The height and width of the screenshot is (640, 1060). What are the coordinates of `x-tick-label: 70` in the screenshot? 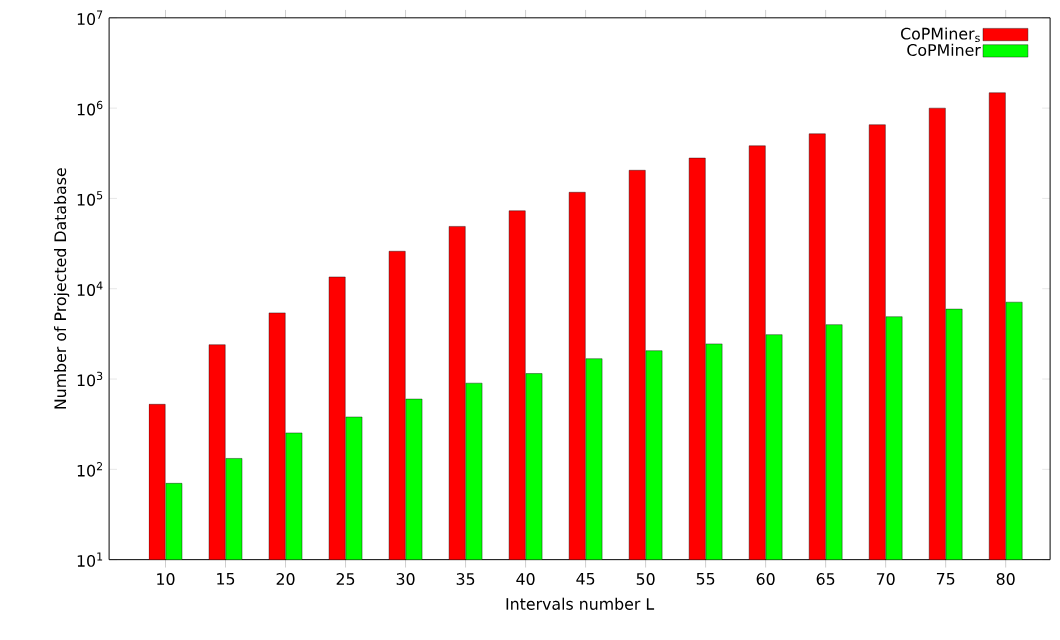 It's located at (885, 579).